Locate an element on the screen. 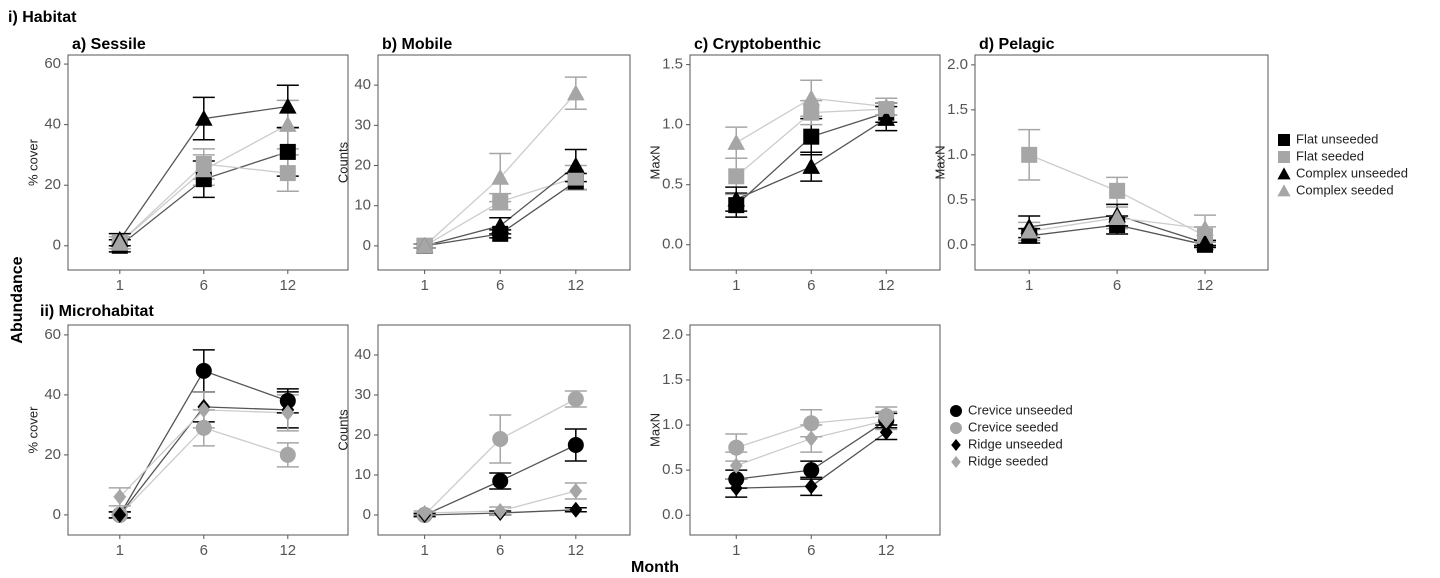 The height and width of the screenshot is (578, 1440). legend-label: Ridge seeded is located at coordinates (1008, 460).